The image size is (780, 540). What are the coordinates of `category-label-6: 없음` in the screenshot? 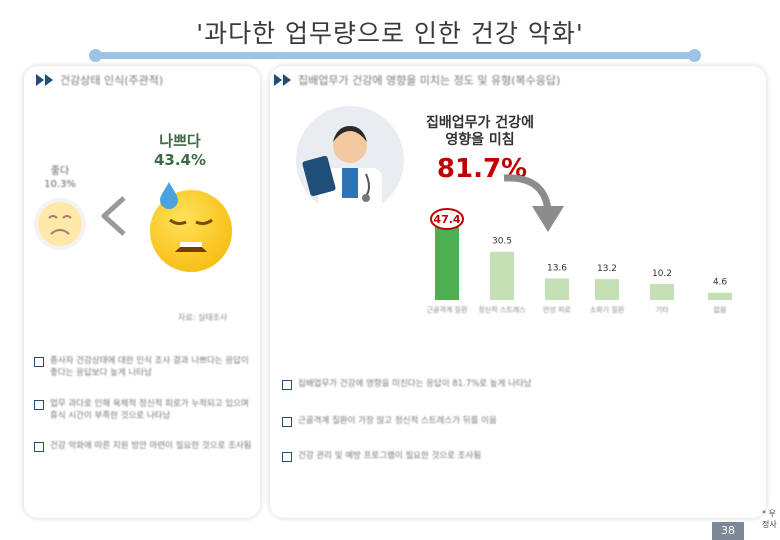 It's located at (720, 310).